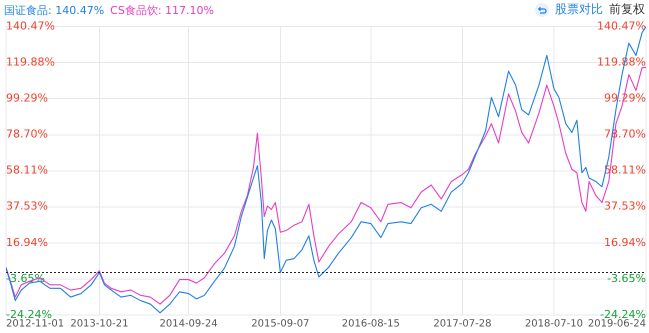 The image size is (649, 333). I want to click on text: 股票对比, so click(579, 9).